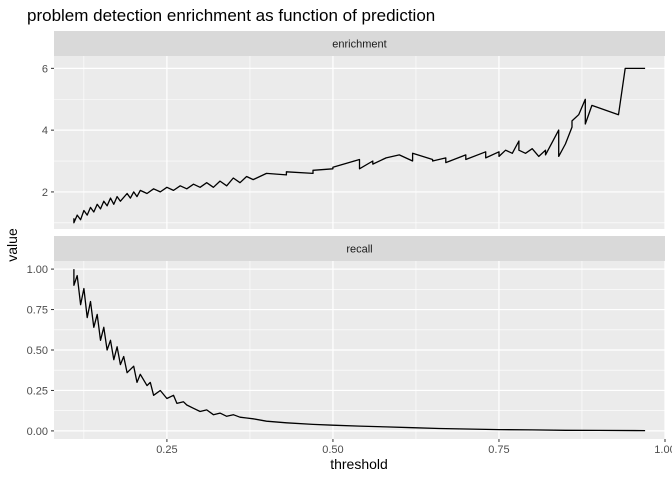 This screenshot has width=672, height=480. What do you see at coordinates (45, 131) in the screenshot?
I see `y-tick-label: 4` at bounding box center [45, 131].